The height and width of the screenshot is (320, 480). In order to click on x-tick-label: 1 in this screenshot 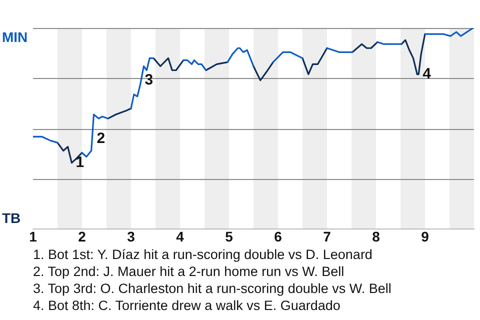, I will do `click(33, 236)`.